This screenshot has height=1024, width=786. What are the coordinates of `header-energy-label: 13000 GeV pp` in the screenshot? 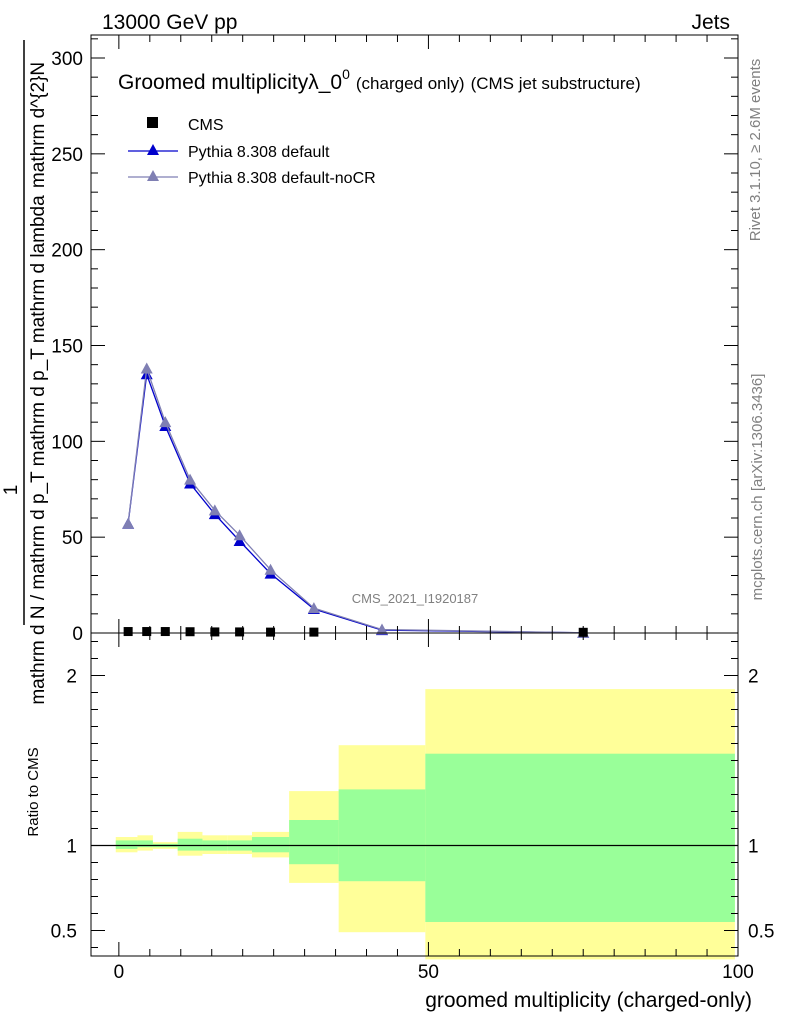 It's located at (169, 22).